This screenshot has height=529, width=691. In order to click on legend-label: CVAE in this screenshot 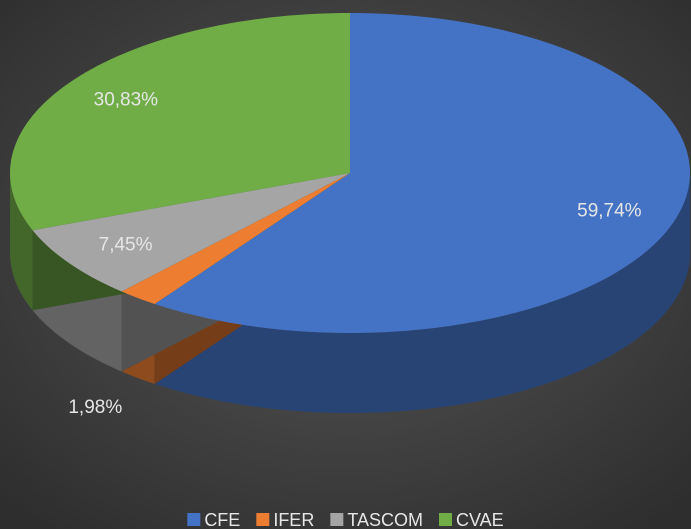, I will do `click(480, 519)`.